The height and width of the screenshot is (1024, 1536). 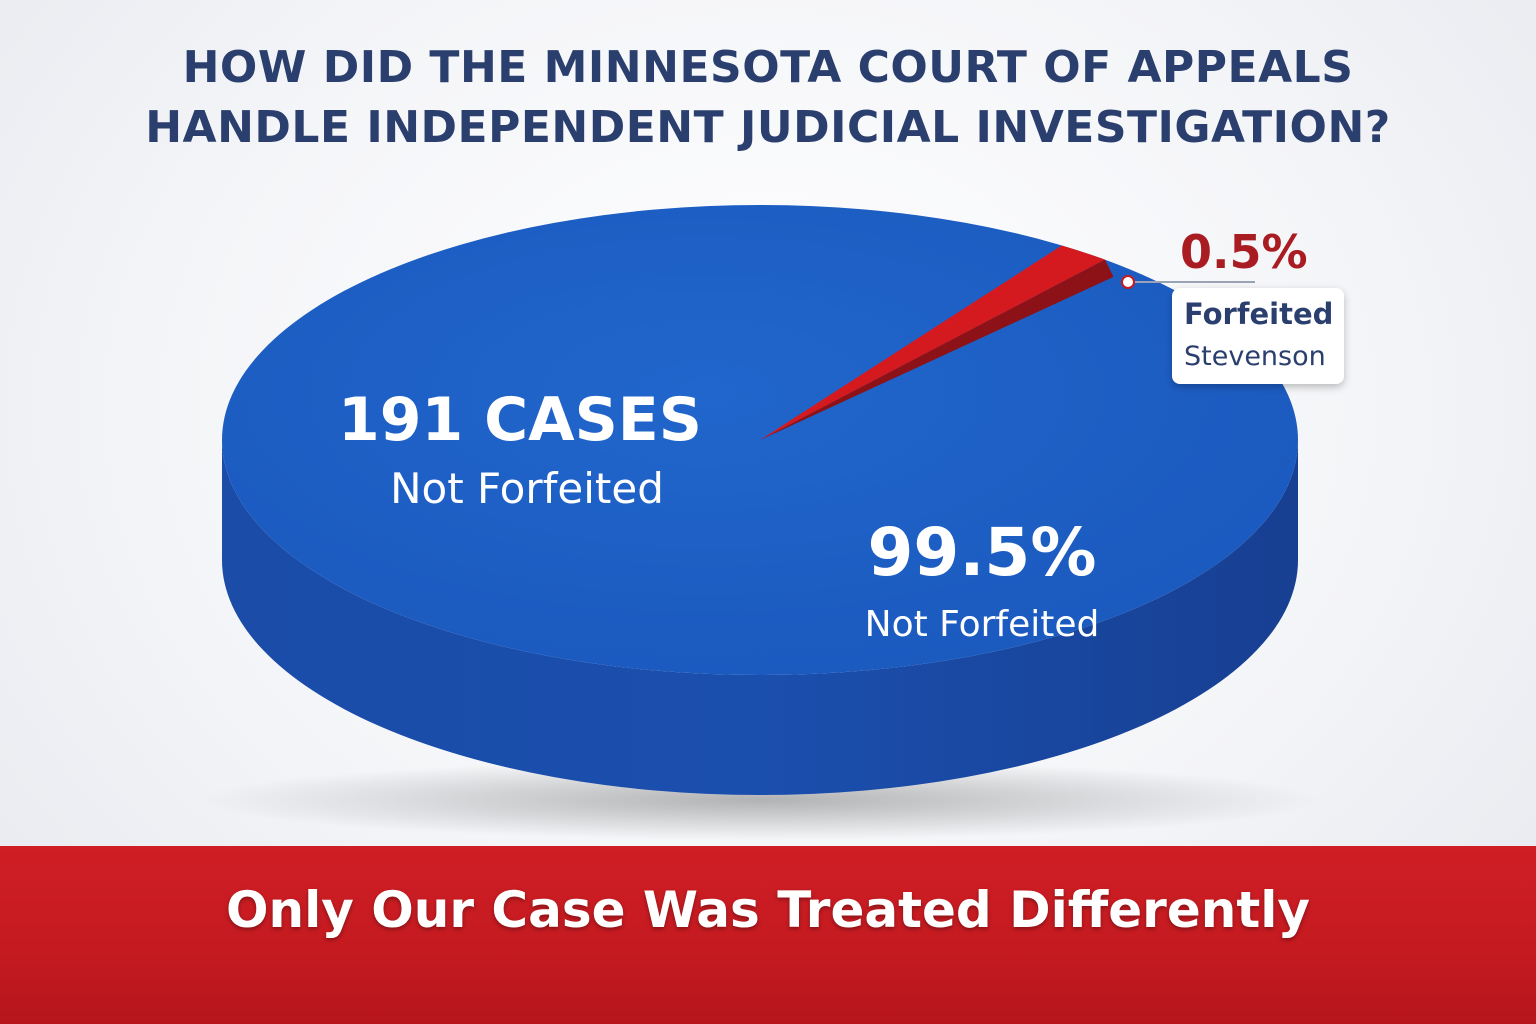 What do you see at coordinates (760, 800) in the screenshot?
I see `pie-shadow` at bounding box center [760, 800].